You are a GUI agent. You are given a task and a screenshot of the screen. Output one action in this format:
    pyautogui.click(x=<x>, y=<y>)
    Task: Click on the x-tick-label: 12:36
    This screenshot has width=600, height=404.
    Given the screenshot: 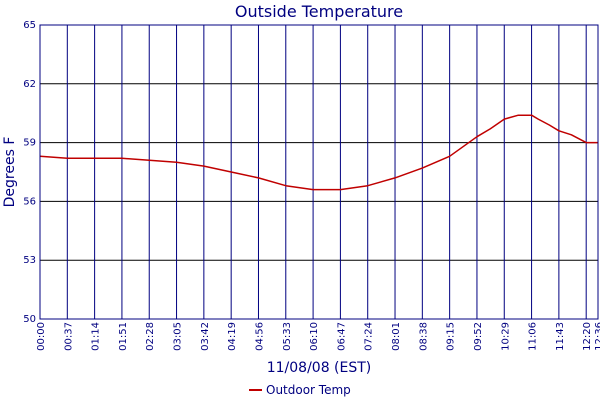 What is the action you would take?
    pyautogui.click(x=597, y=336)
    